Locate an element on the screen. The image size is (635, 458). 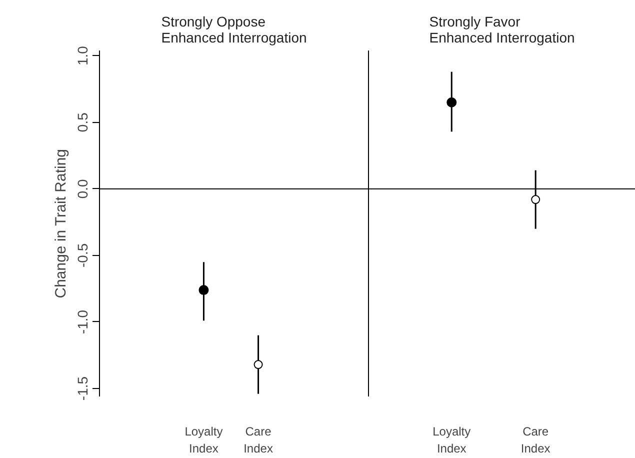
y-tick-label: 0.0 is located at coordinates (82, 188).